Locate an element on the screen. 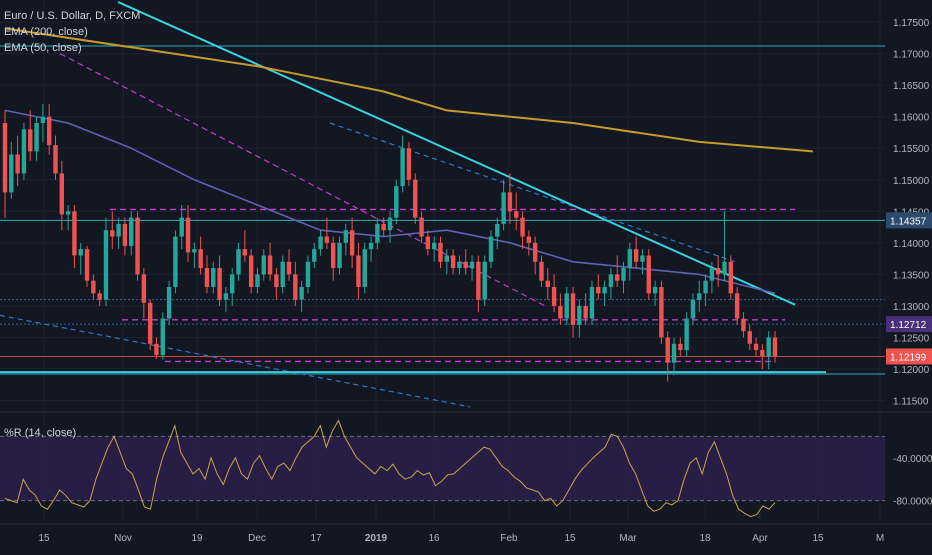 The width and height of the screenshot is (932, 555). y-tick-label: 1.12500 is located at coordinates (911, 338).